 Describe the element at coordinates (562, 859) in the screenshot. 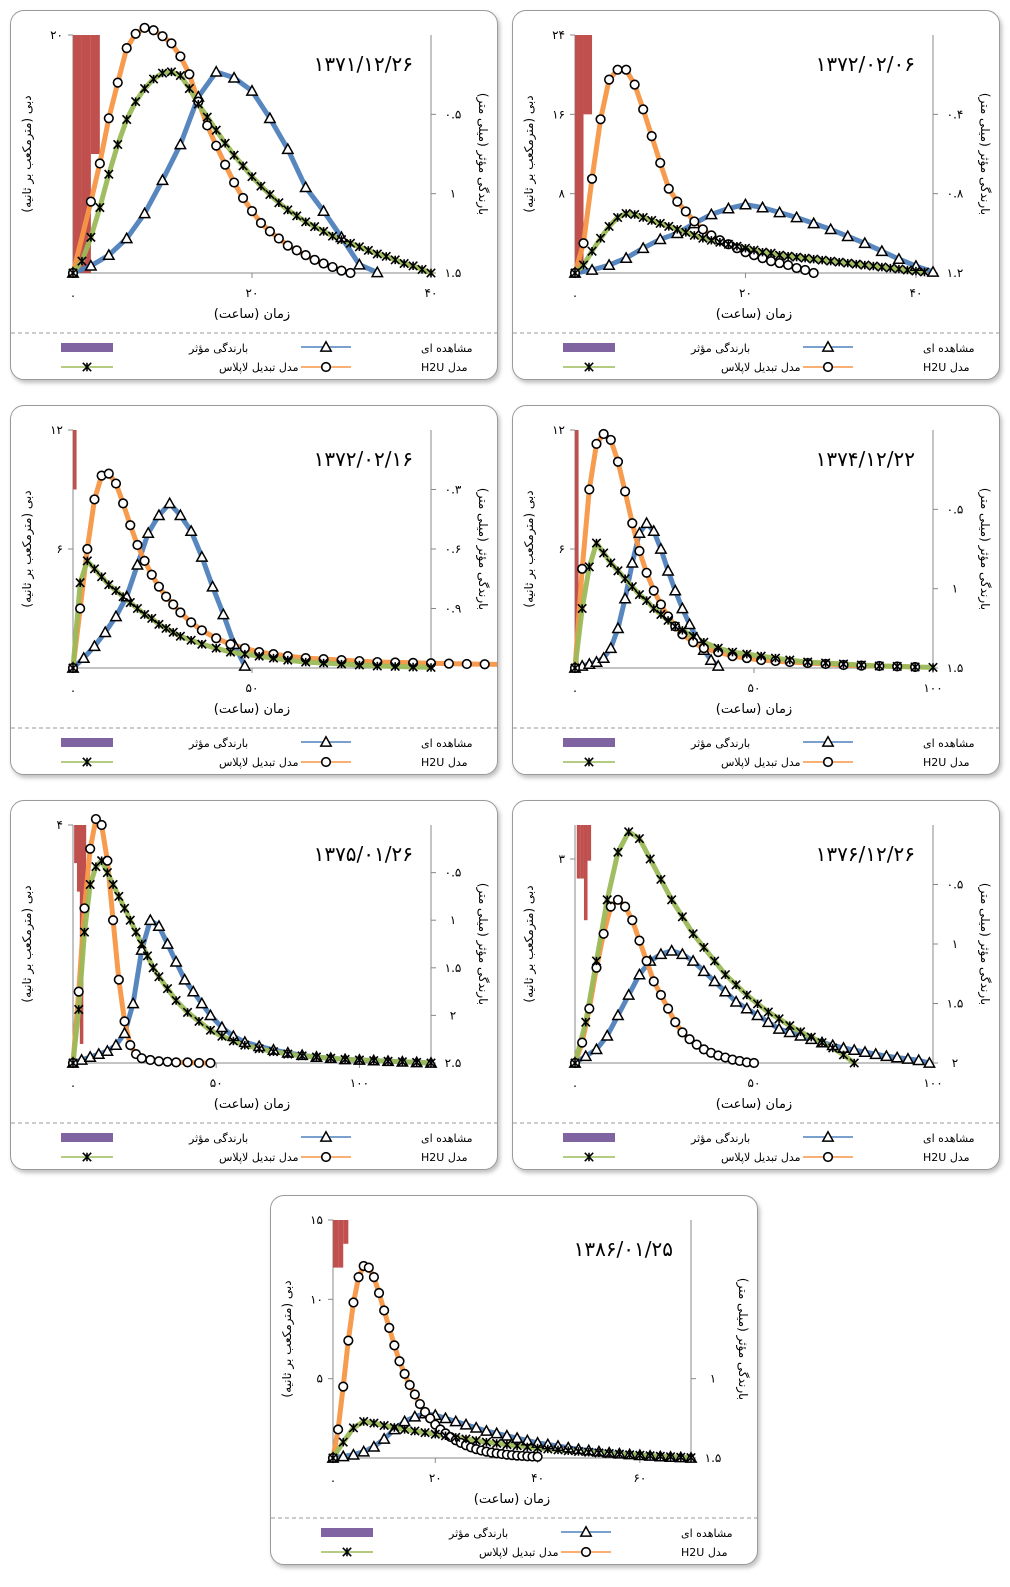

I see `y-tick-label: ۳` at that location.